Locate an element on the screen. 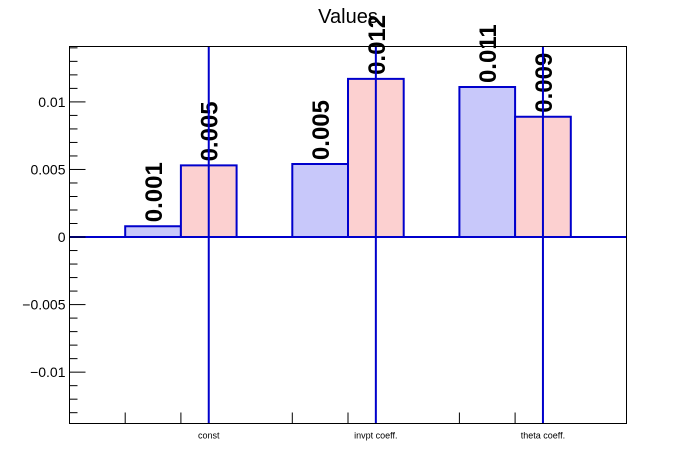 The width and height of the screenshot is (696, 472). x-category-label: theta coeff. is located at coordinates (543, 436).